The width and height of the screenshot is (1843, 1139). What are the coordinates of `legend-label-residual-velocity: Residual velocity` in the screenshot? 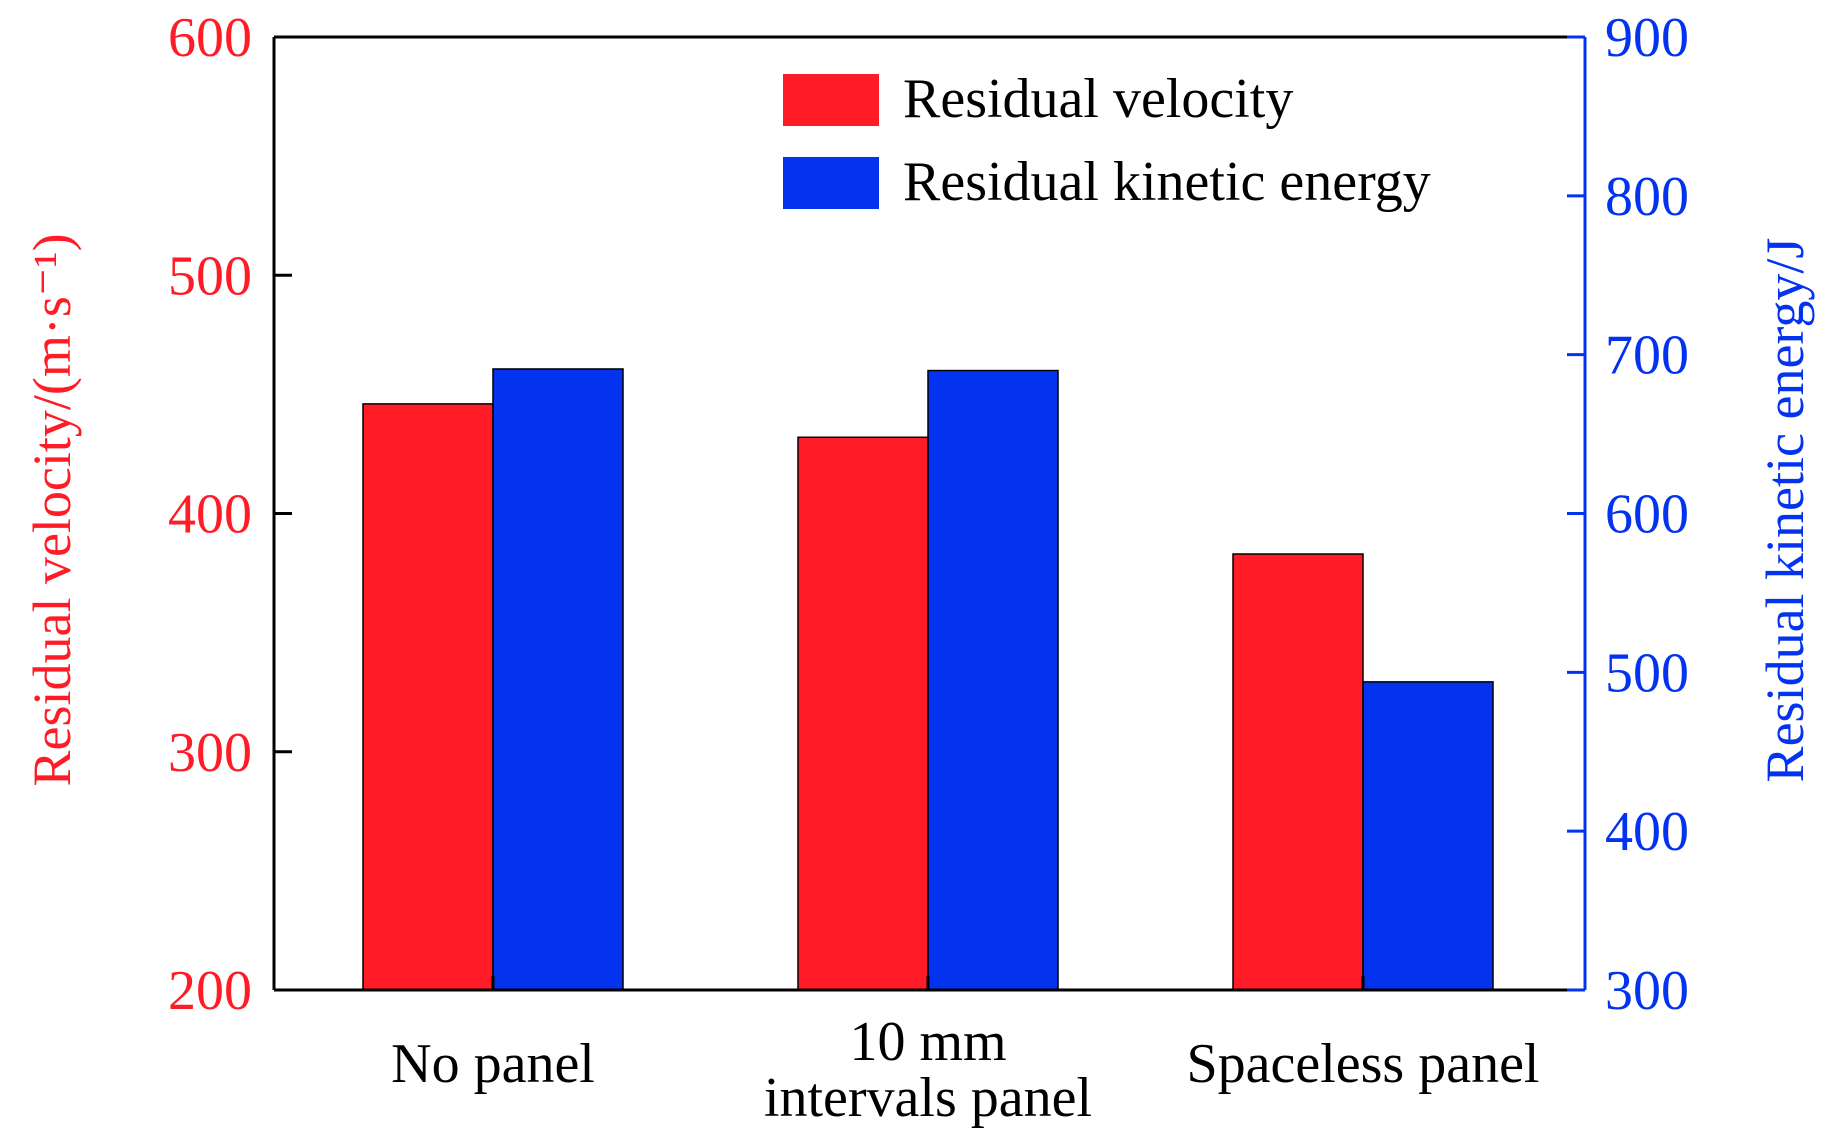 It's located at (1098, 99).